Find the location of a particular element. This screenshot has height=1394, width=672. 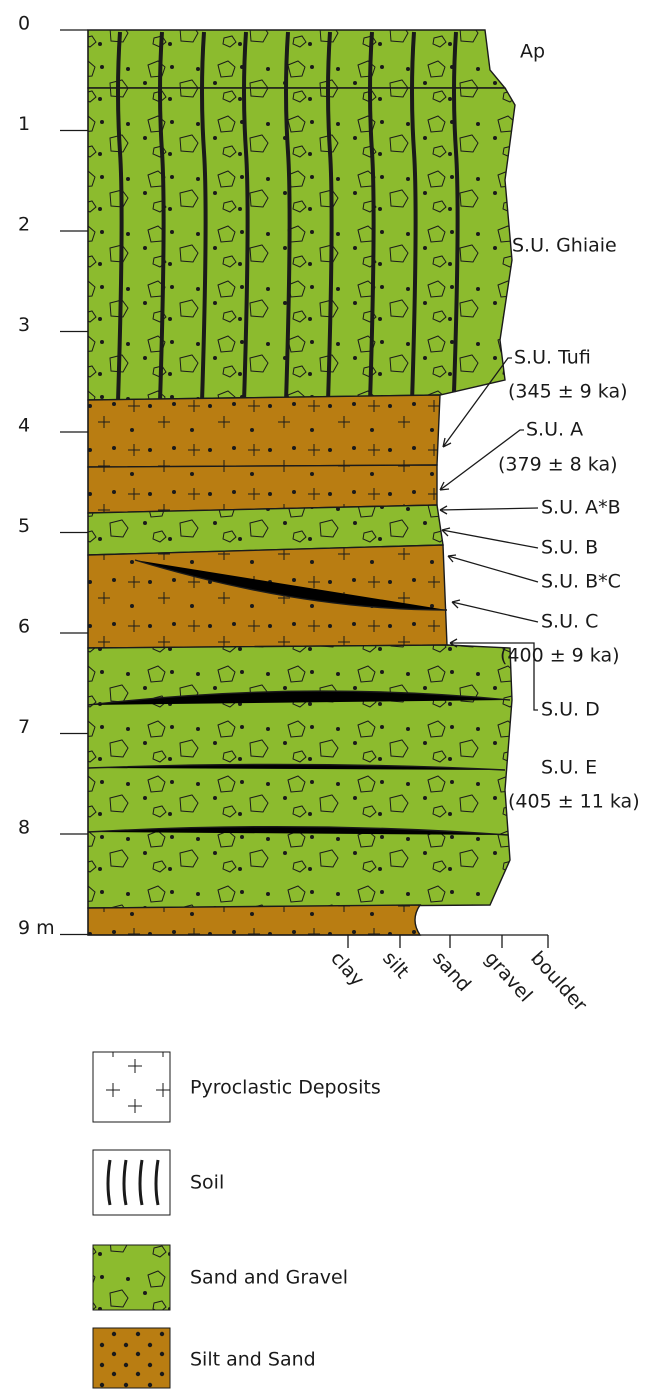

layer-ap is located at coordinates (297, 59).